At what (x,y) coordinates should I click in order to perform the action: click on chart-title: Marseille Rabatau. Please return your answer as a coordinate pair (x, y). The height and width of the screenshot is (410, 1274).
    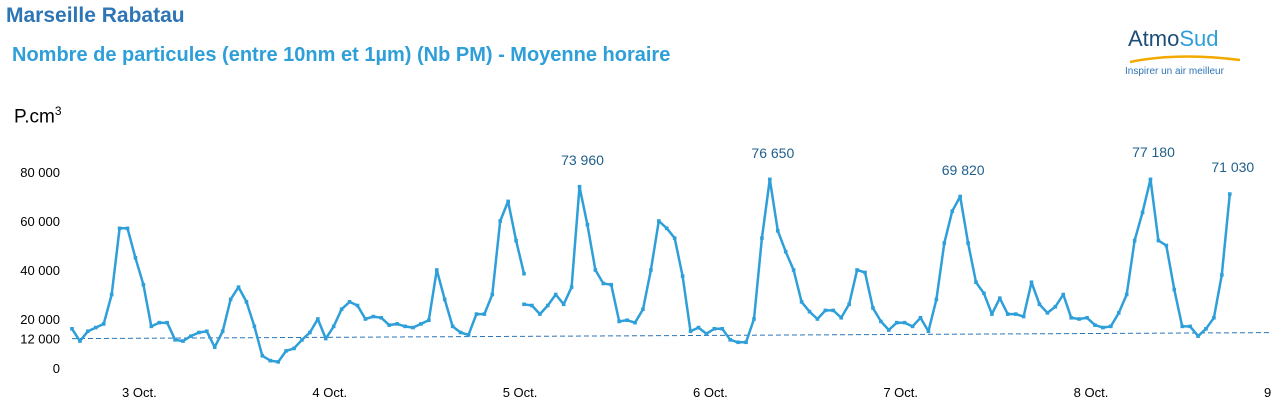
    Looking at the image, I should click on (95, 15).